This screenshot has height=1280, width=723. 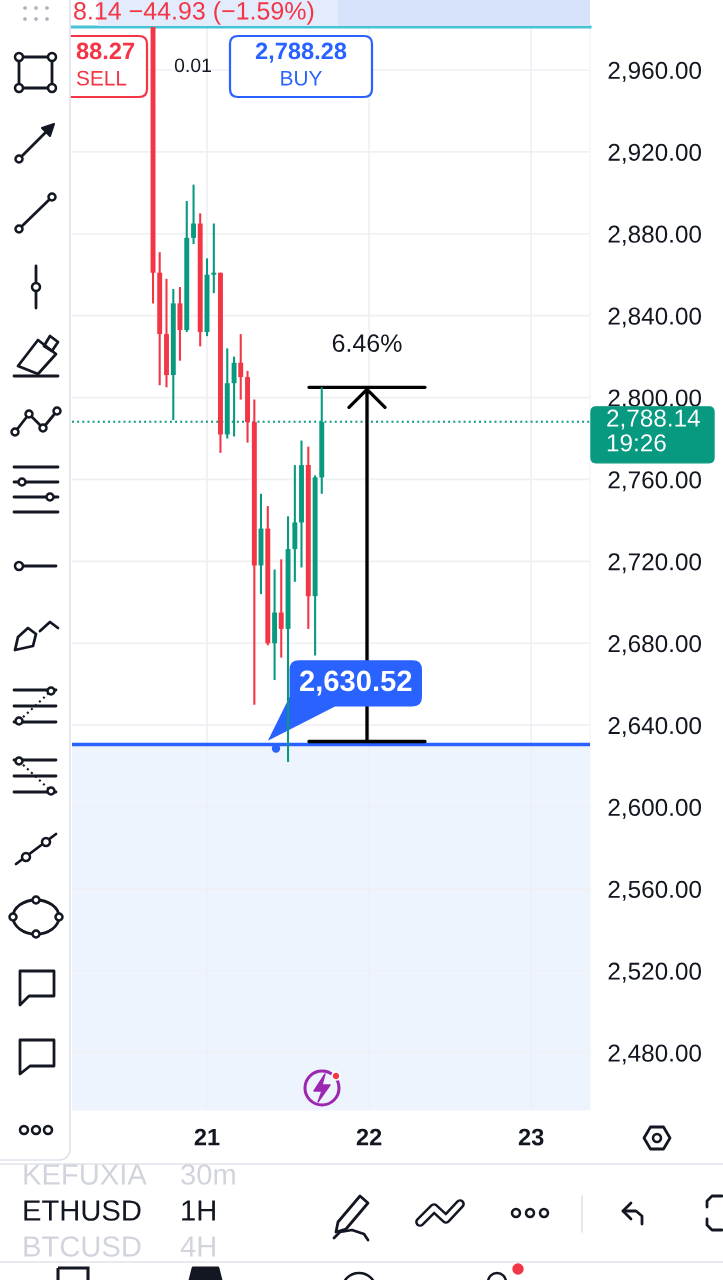 I want to click on y-tick-label: 2,520.00, so click(x=655, y=972).